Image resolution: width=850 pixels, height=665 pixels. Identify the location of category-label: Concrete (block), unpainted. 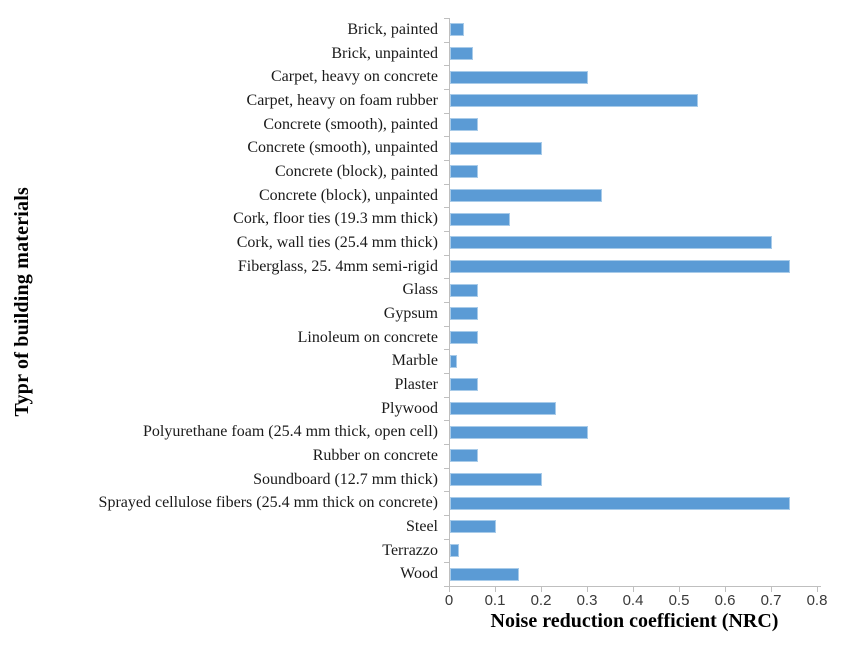
(348, 195).